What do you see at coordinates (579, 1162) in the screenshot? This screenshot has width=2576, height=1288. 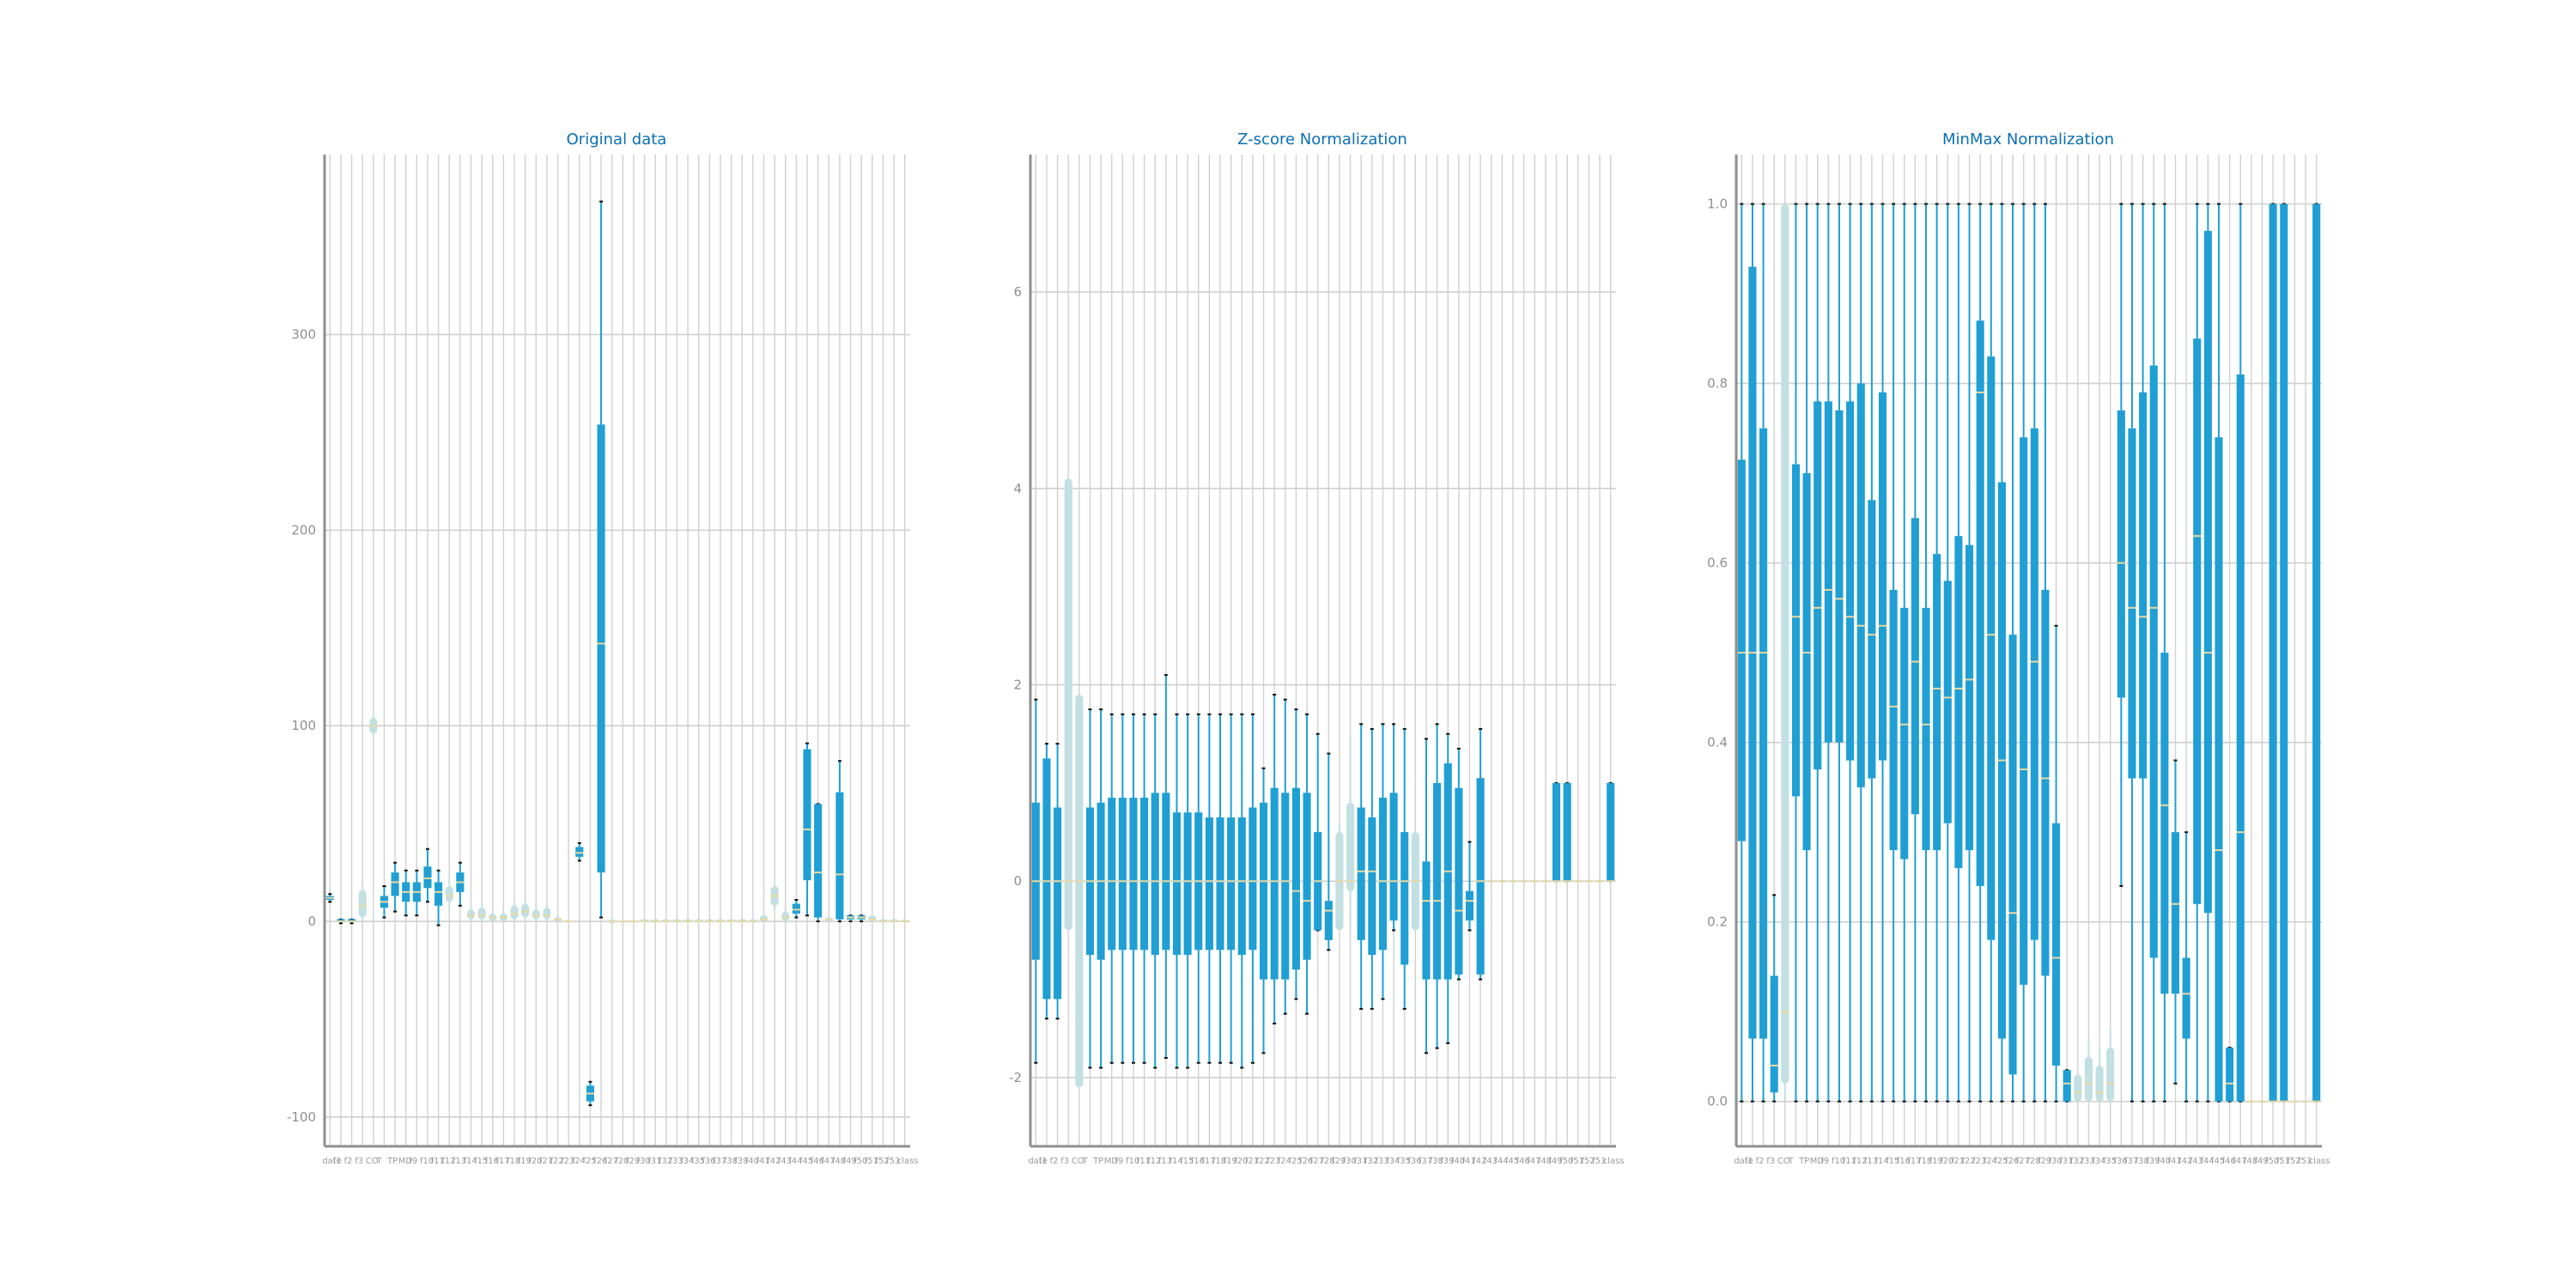 I see `x-tick-label: f24` at bounding box center [579, 1162].